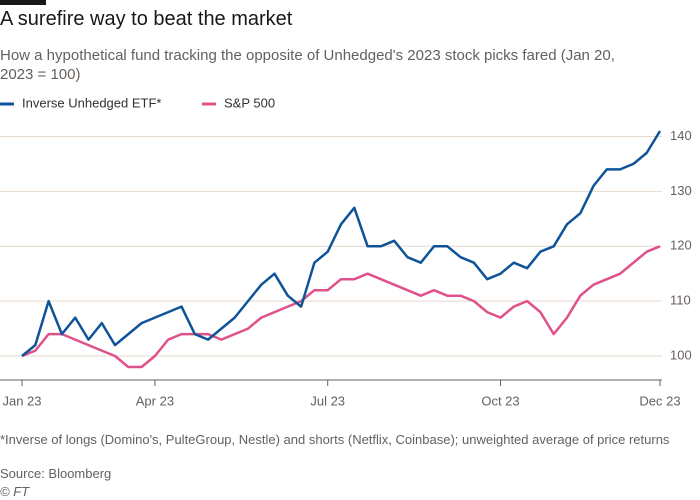 This screenshot has width=700, height=500. What do you see at coordinates (659, 400) in the screenshot?
I see `x-tick-label: Dec 23` at bounding box center [659, 400].